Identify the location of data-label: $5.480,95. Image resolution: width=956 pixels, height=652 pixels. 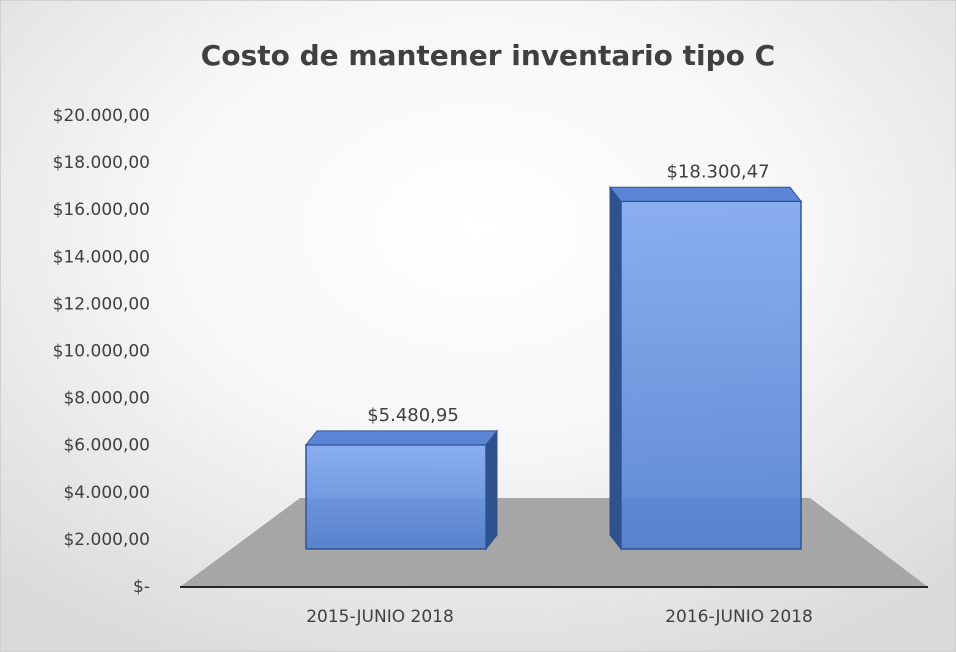
(413, 415).